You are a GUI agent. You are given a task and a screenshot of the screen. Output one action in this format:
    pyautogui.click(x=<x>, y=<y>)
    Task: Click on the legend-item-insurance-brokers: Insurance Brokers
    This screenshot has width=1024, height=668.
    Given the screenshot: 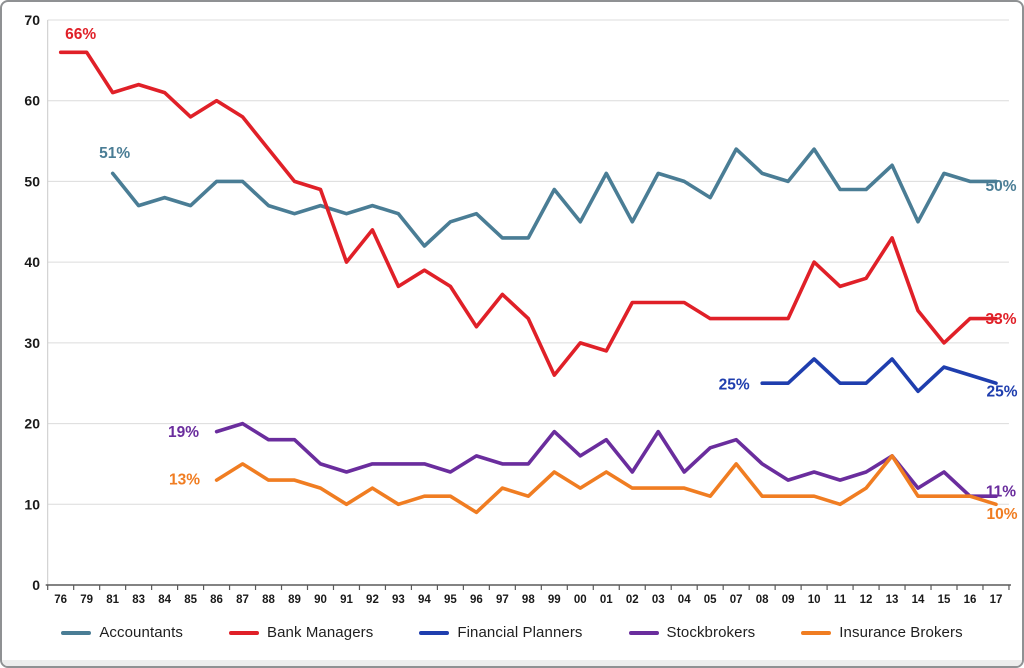 What is the action you would take?
    pyautogui.click(x=882, y=632)
    